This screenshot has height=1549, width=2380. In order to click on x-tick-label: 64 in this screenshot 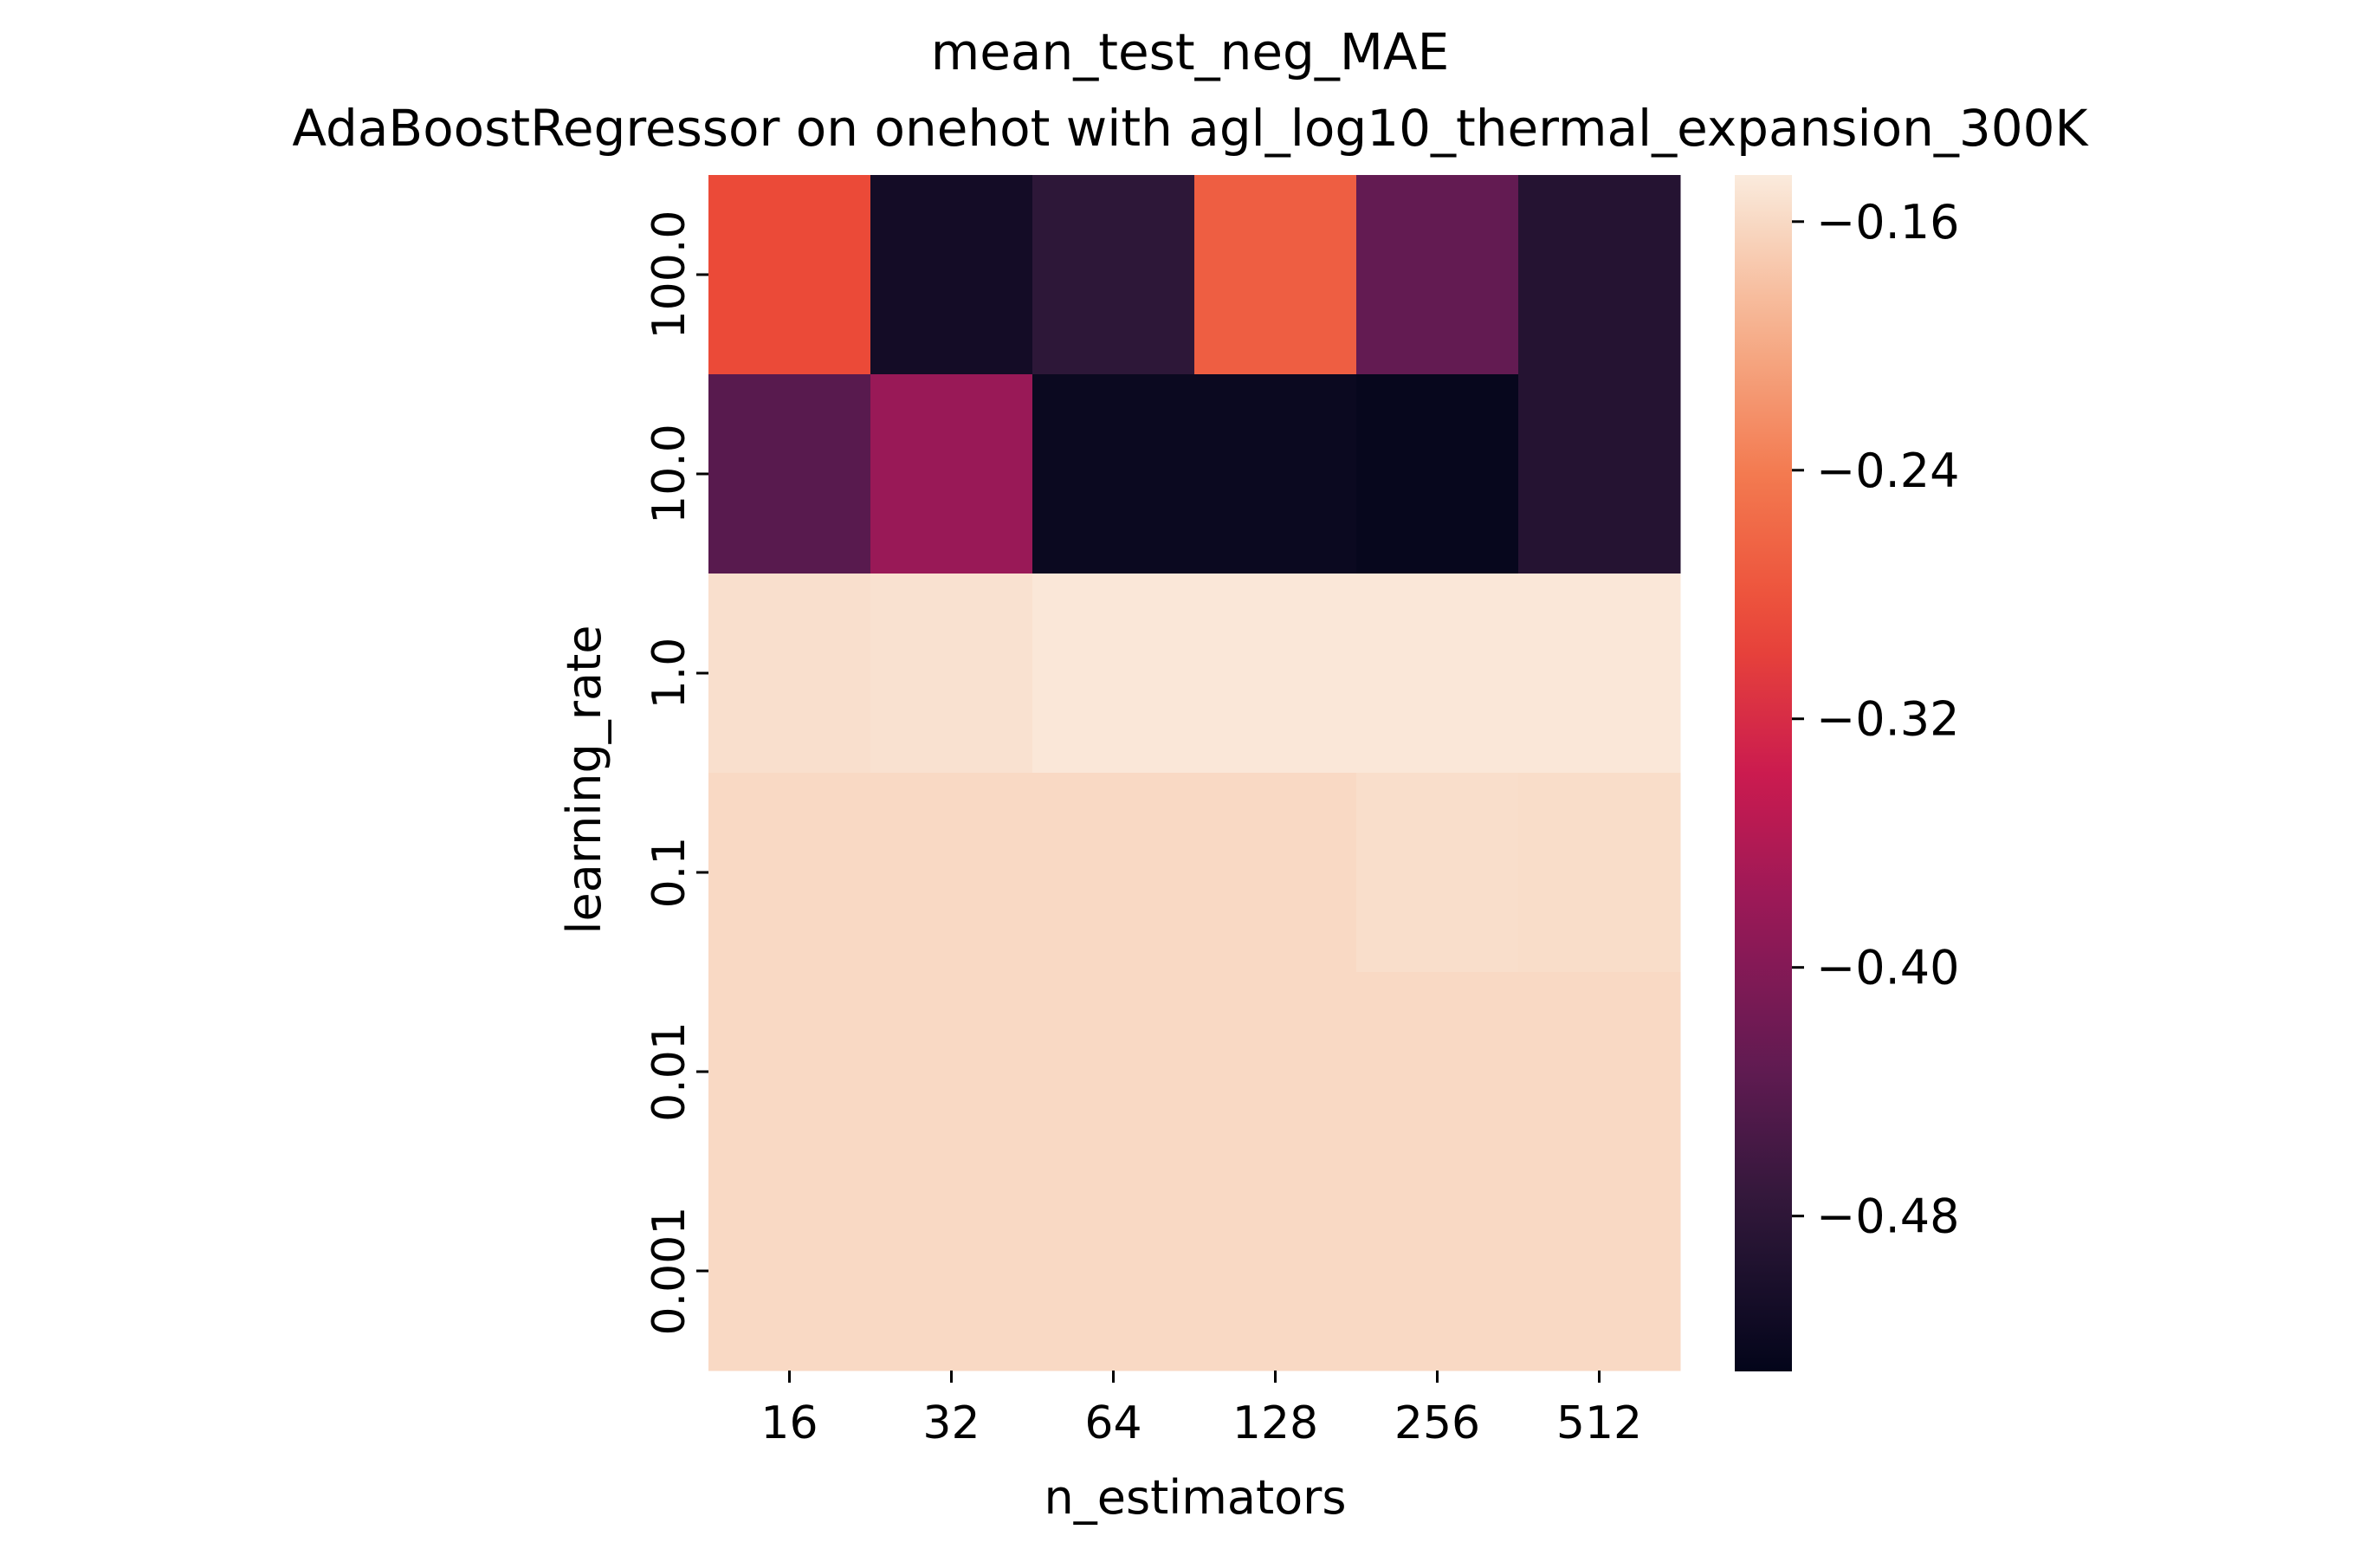, I will do `click(1112, 1423)`.